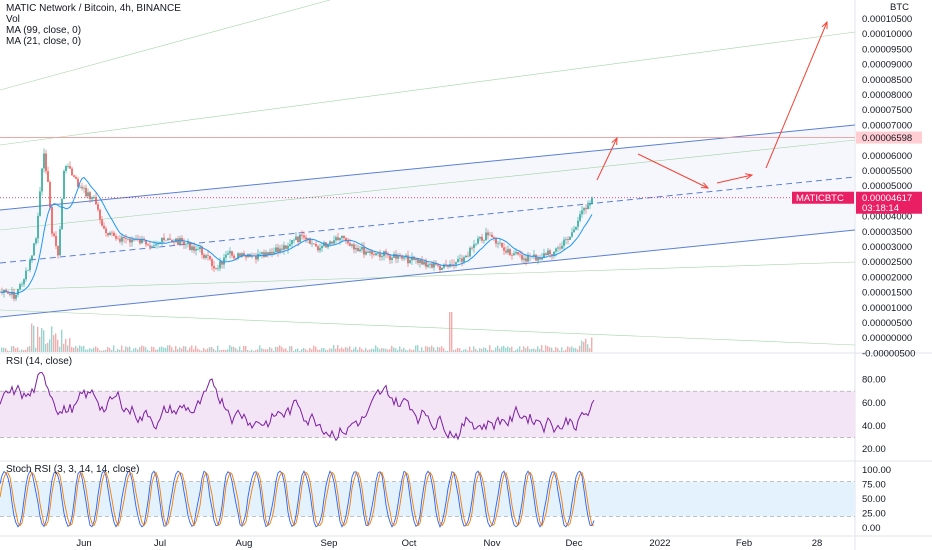 This screenshot has width=932, height=550. I want to click on stoch-rsi-indicator, so click(427, 499).